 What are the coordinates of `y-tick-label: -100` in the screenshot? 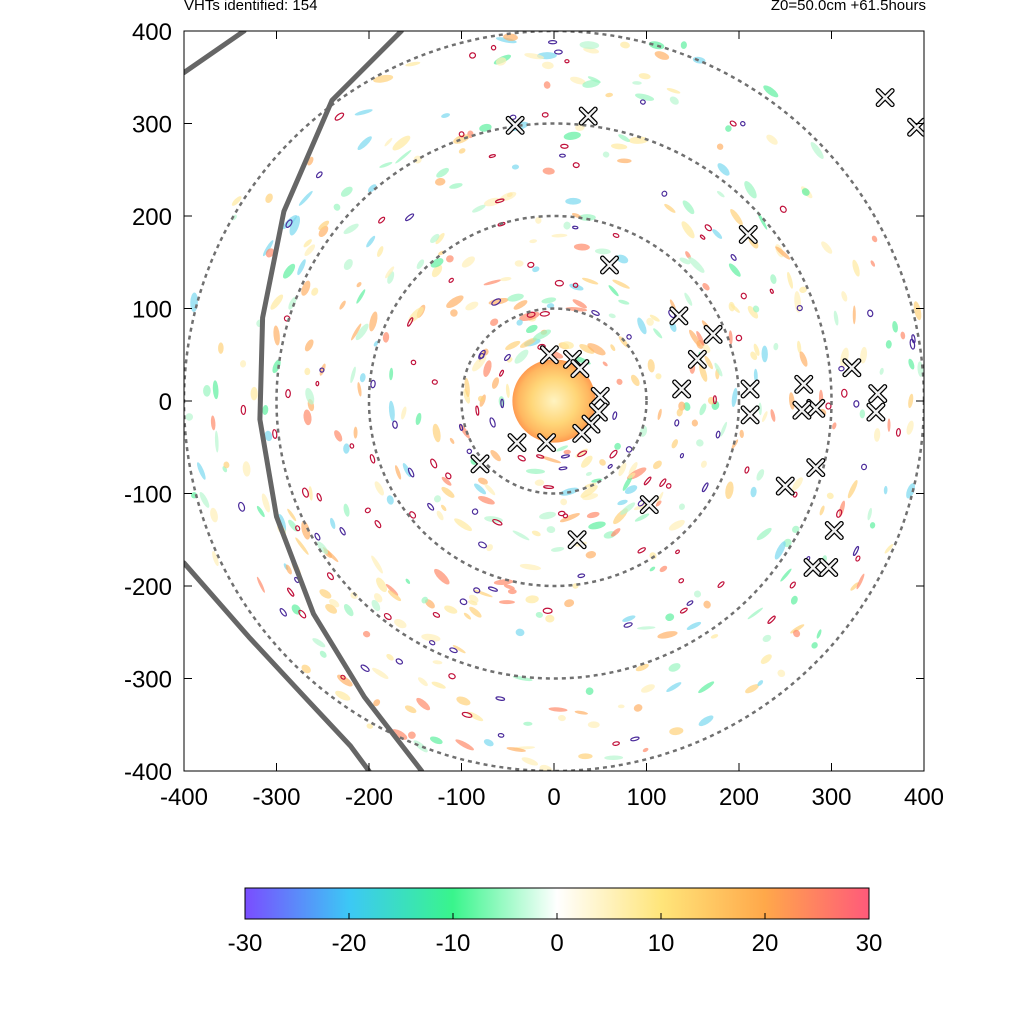 It's located at (148, 495).